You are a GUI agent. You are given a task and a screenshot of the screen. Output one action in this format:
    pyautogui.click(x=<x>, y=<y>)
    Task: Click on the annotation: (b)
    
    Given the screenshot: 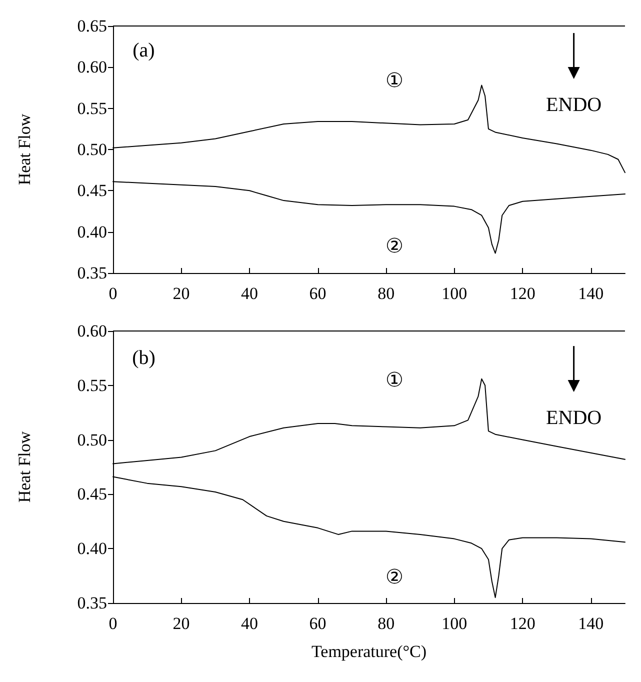 What is the action you would take?
    pyautogui.click(x=144, y=358)
    